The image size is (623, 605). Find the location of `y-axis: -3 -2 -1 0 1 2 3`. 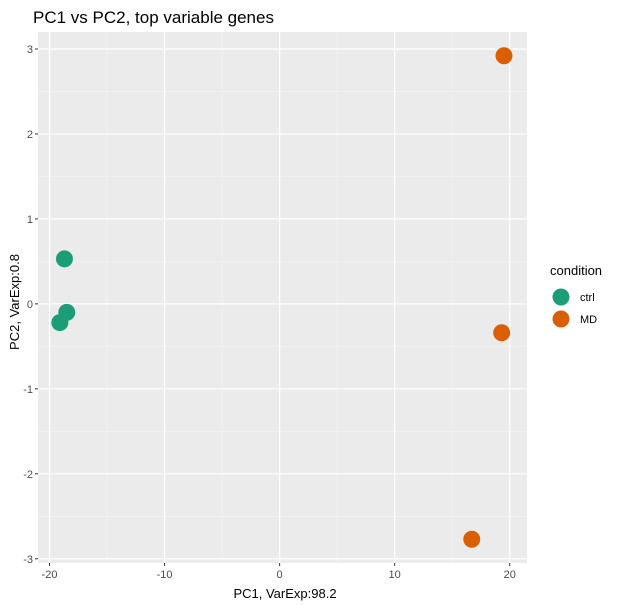

y-axis: -3 -2 -1 0 1 2 3 is located at coordinates (30, 305).